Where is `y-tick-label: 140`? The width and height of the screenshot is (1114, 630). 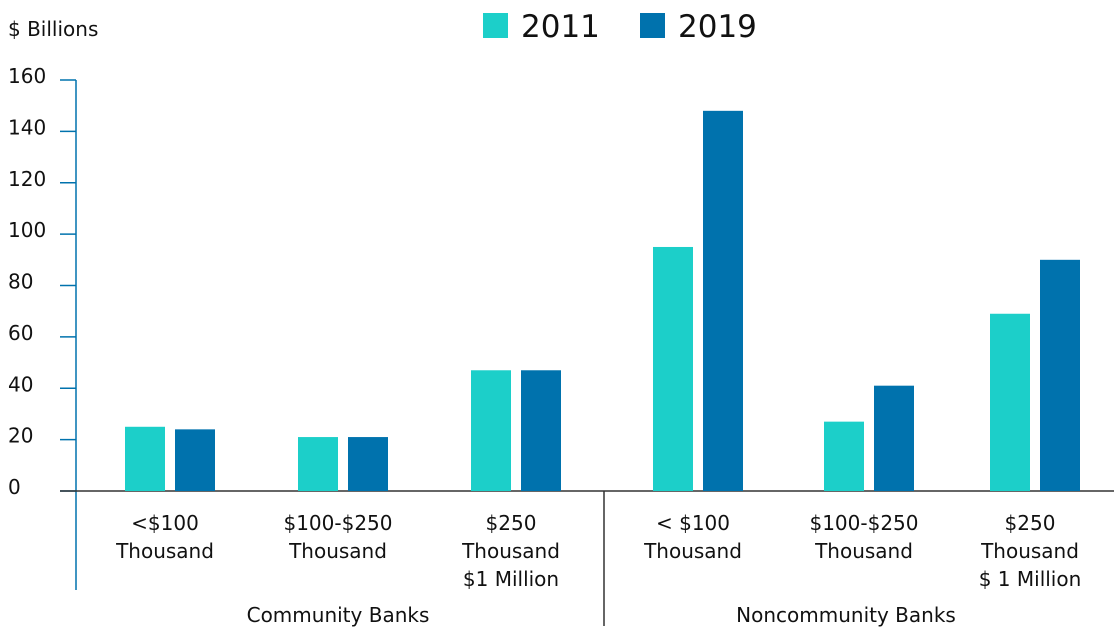
y-tick-label: 140 is located at coordinates (27, 127).